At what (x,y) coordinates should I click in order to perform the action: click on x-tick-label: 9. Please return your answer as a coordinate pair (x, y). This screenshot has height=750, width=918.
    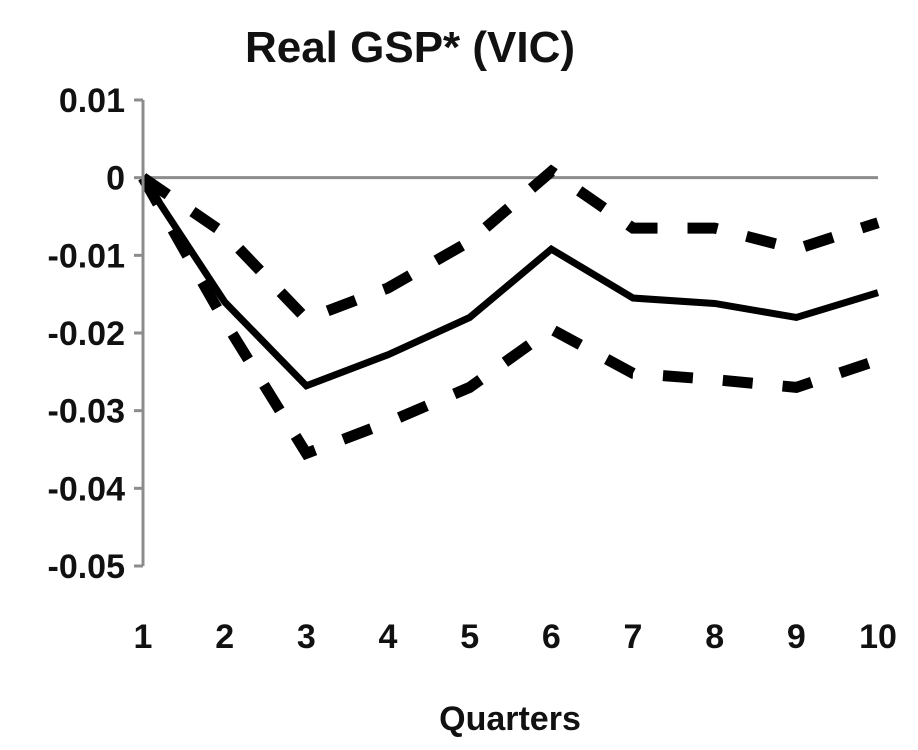
    Looking at the image, I should click on (796, 637).